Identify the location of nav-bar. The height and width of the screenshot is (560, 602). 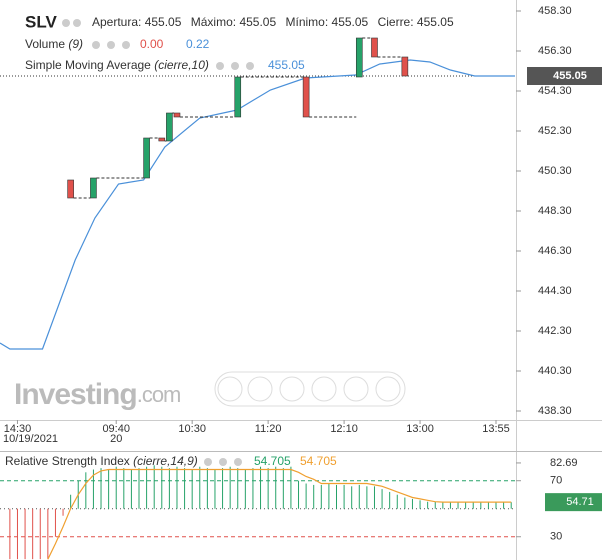
(310, 389).